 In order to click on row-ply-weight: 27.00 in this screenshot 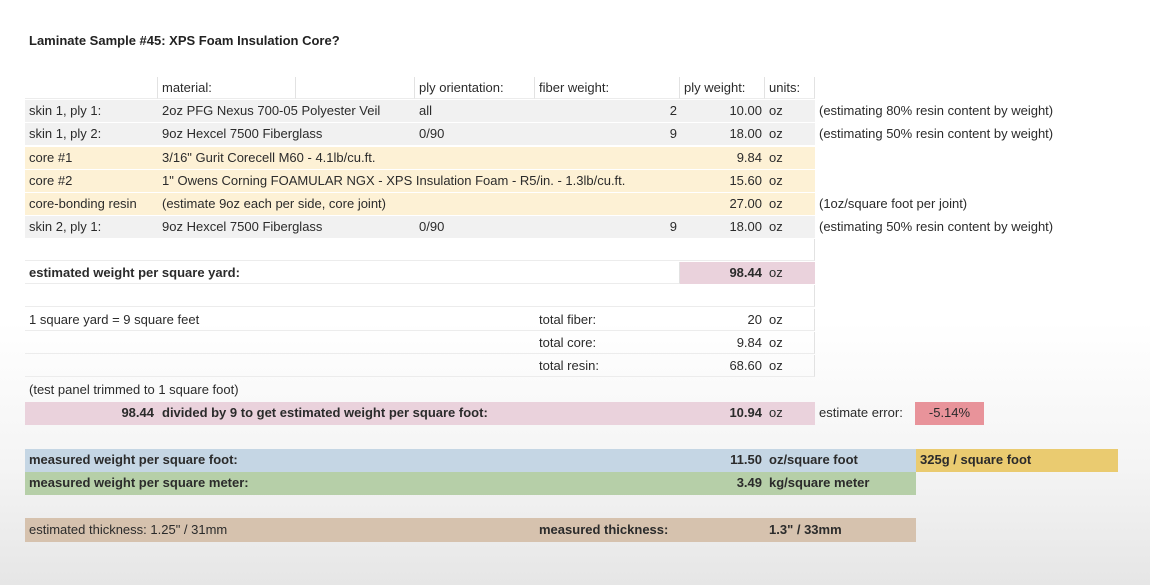, I will do `click(745, 203)`.